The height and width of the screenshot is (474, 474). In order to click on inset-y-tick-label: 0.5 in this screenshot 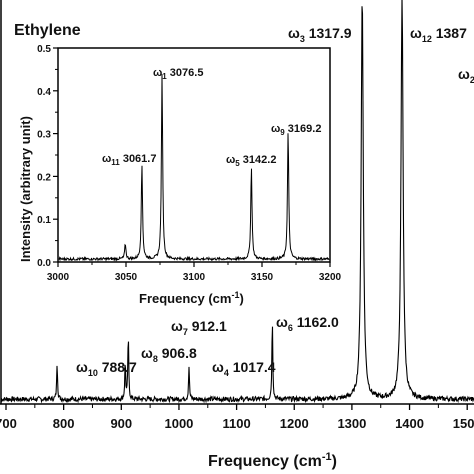, I will do `click(44, 49)`.